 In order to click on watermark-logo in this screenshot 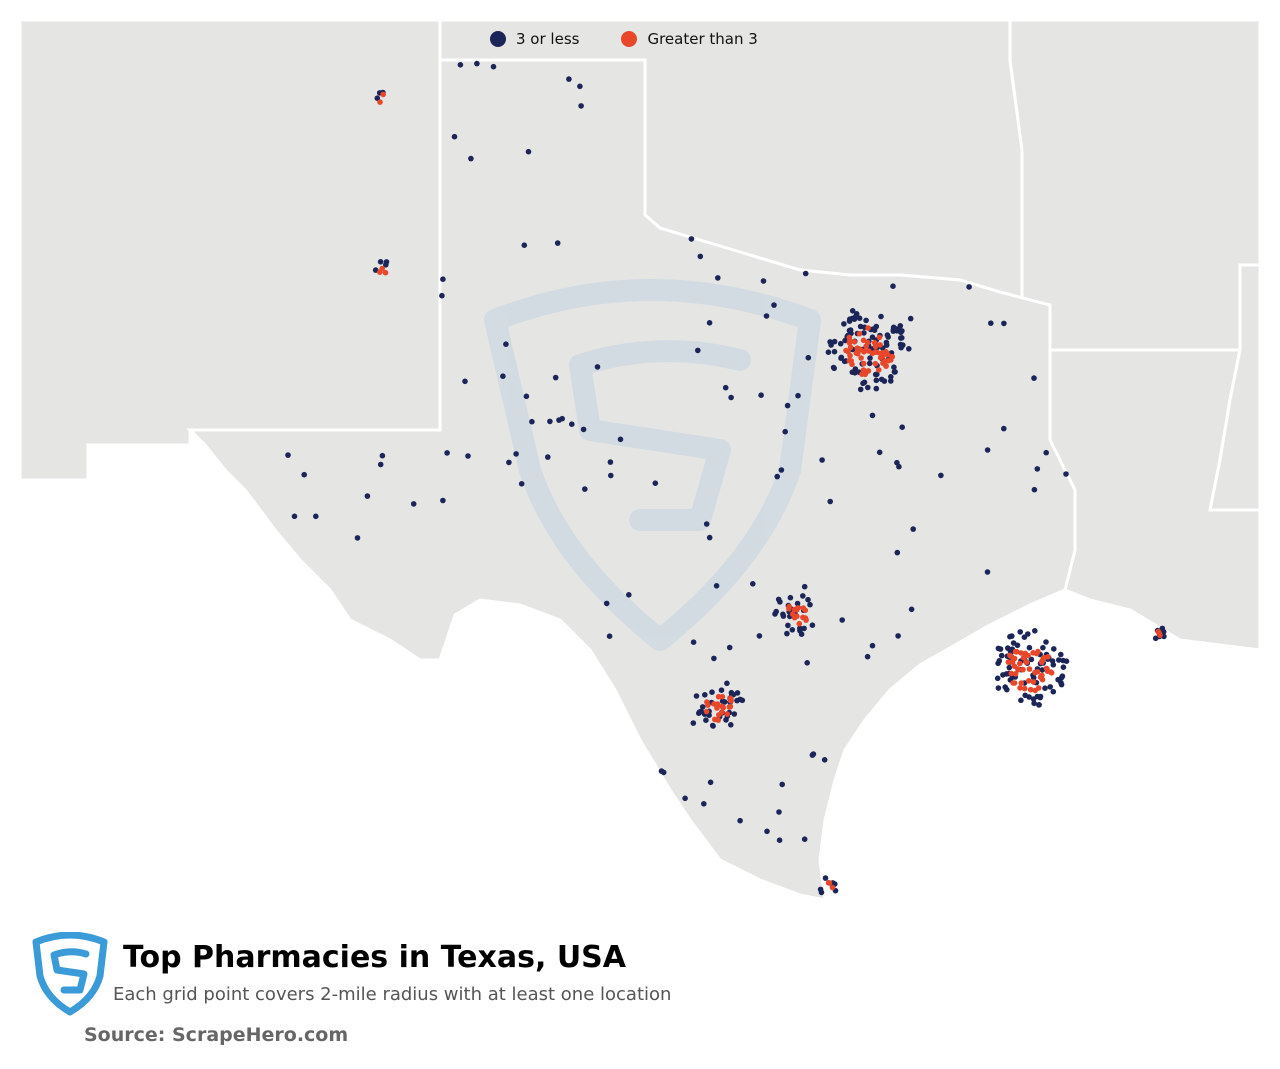, I will do `click(652, 465)`.